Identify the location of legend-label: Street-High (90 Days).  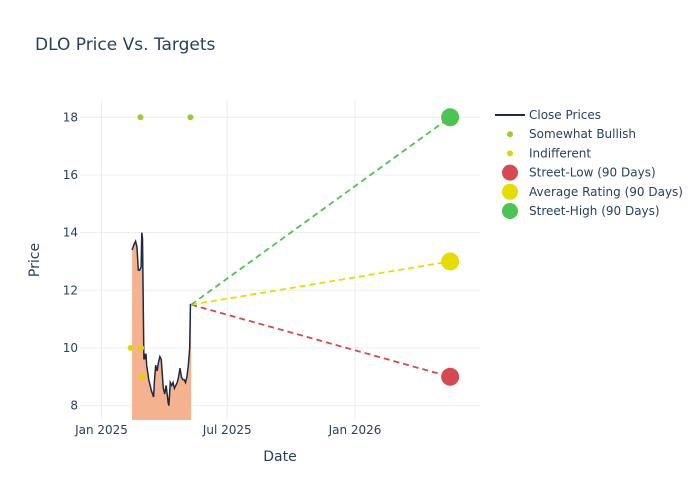
(594, 211).